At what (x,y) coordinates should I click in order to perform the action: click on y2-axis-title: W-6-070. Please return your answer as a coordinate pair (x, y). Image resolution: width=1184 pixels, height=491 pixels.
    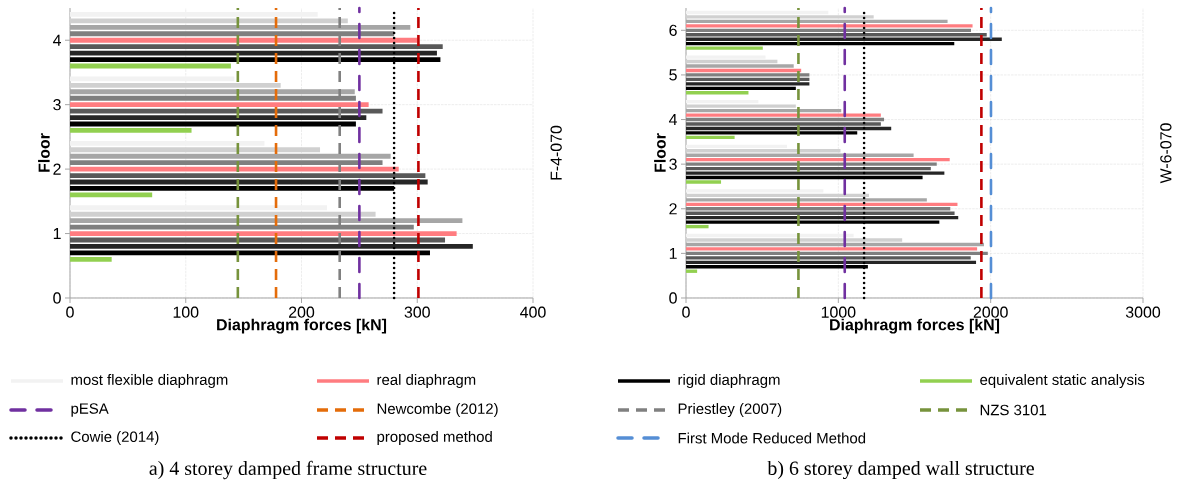
    Looking at the image, I should click on (1166, 153).